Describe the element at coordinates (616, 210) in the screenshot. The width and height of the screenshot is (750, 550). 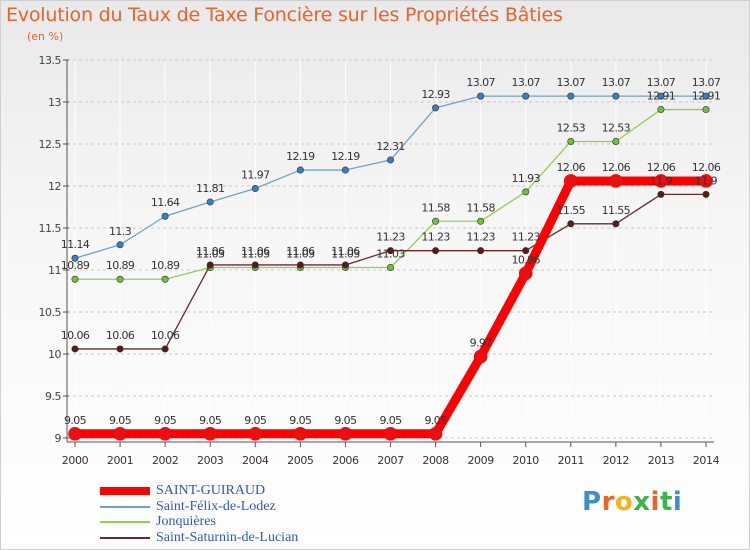
I see `data-label: 11.55` at that location.